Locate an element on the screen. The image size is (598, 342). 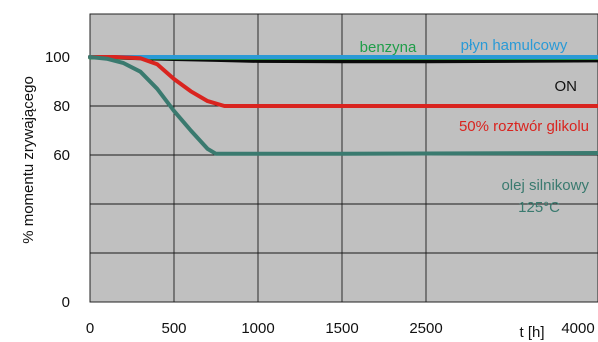
series-label-1: płyn hamulcowy is located at coordinates (514, 45).